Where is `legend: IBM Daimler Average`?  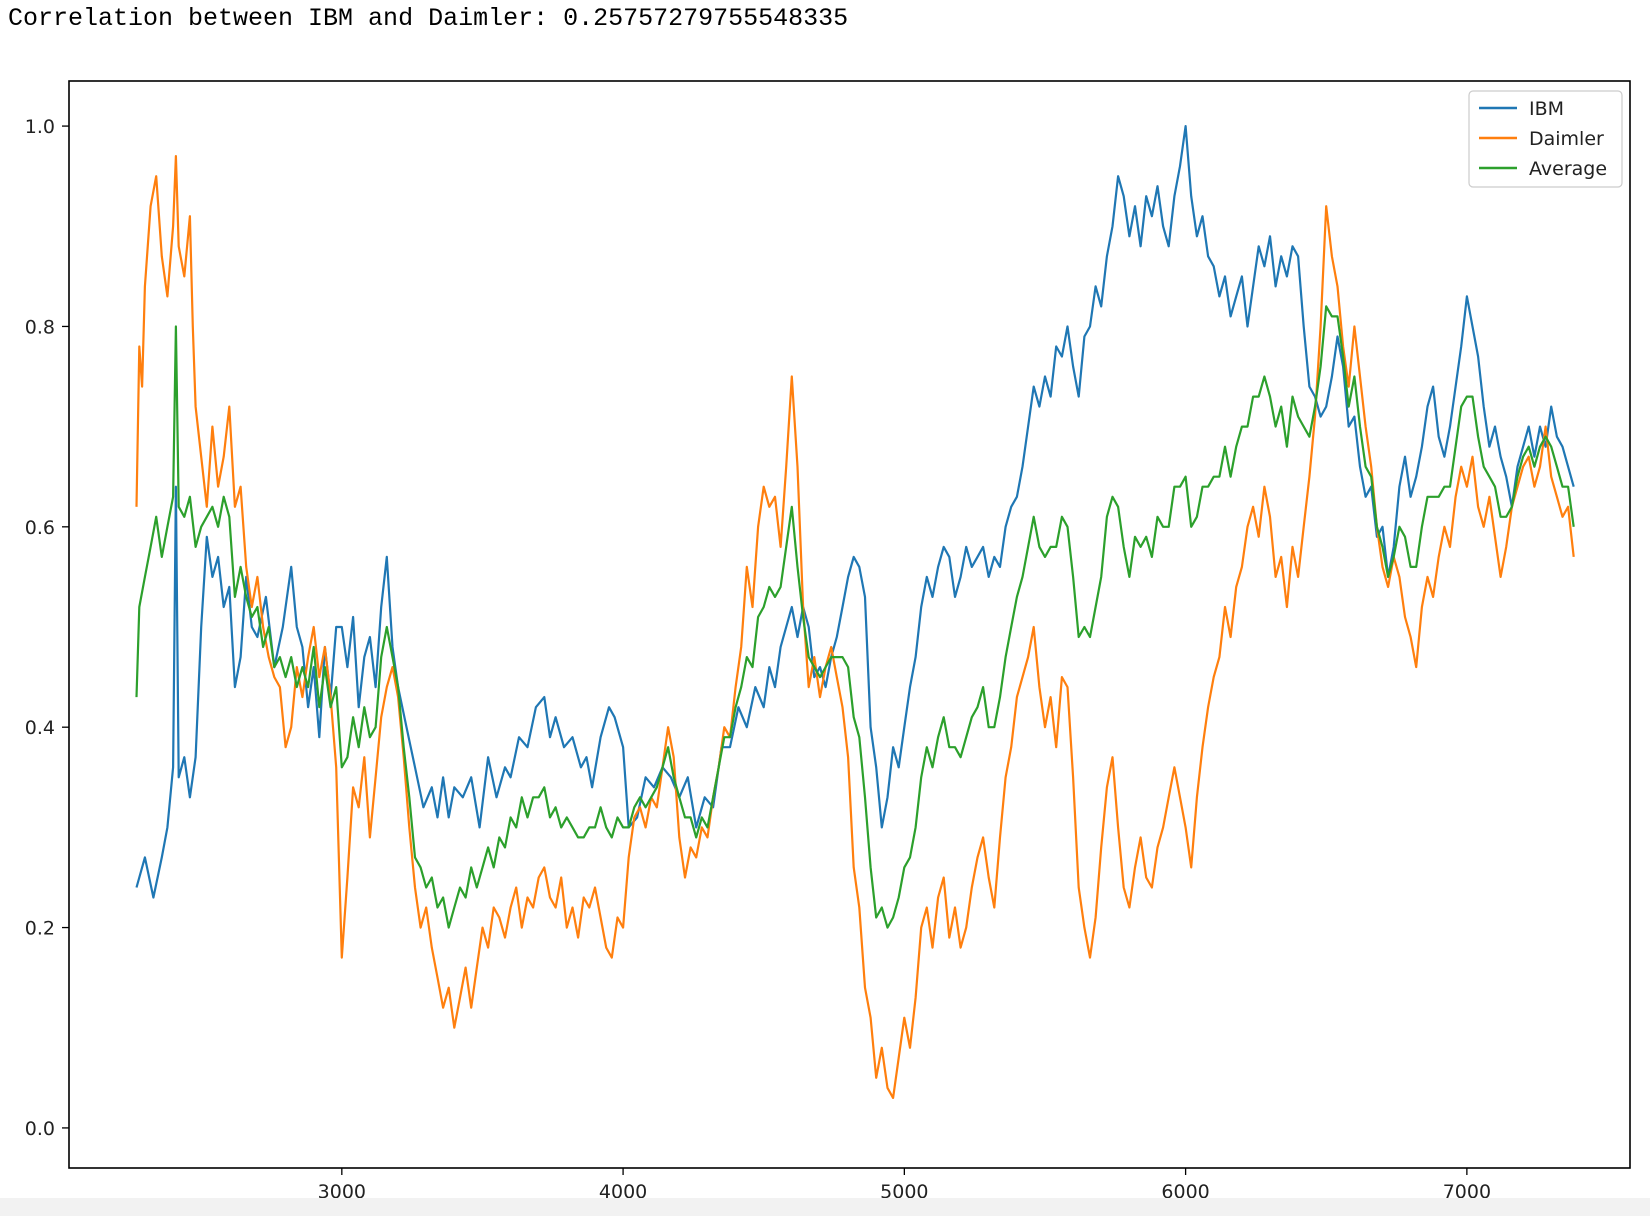
legend: IBM Daimler Average is located at coordinates (1545, 139).